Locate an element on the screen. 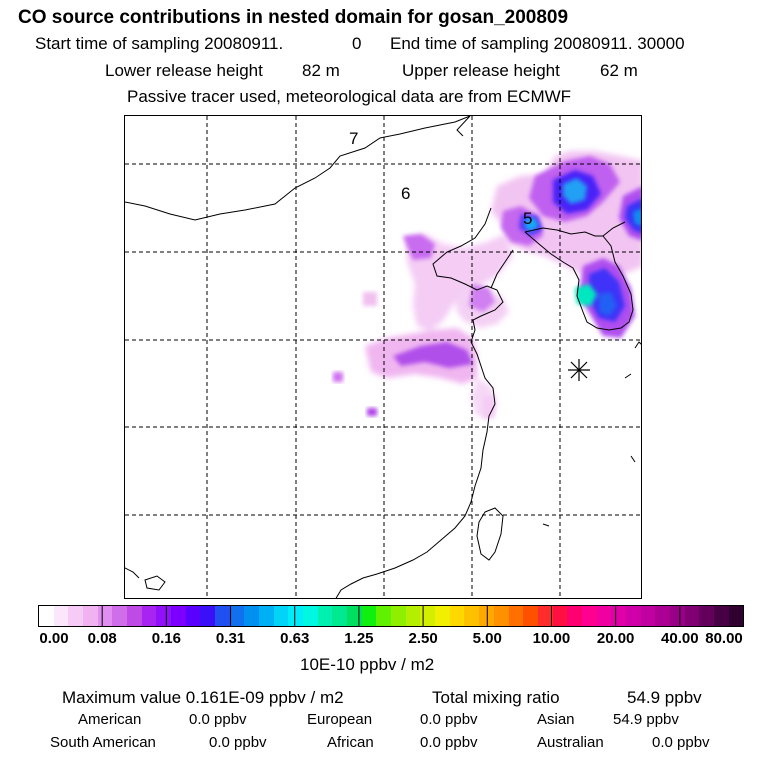 The image size is (768, 768). peak-korea-west is located at coordinates (586, 295).